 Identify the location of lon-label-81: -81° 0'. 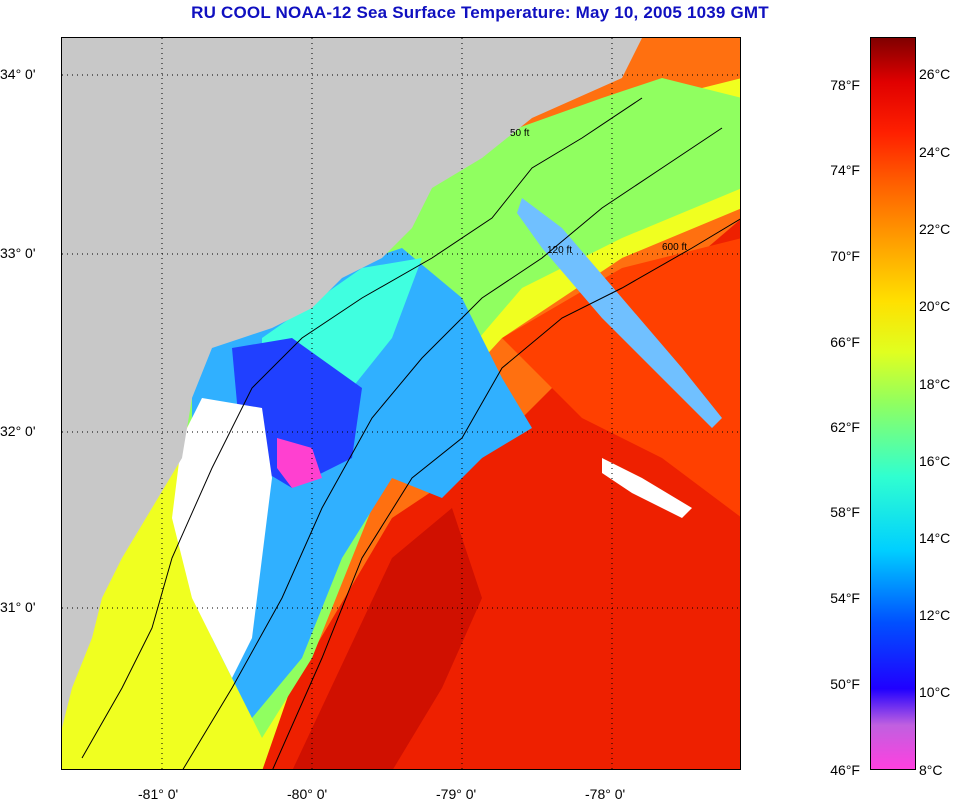
(158, 794).